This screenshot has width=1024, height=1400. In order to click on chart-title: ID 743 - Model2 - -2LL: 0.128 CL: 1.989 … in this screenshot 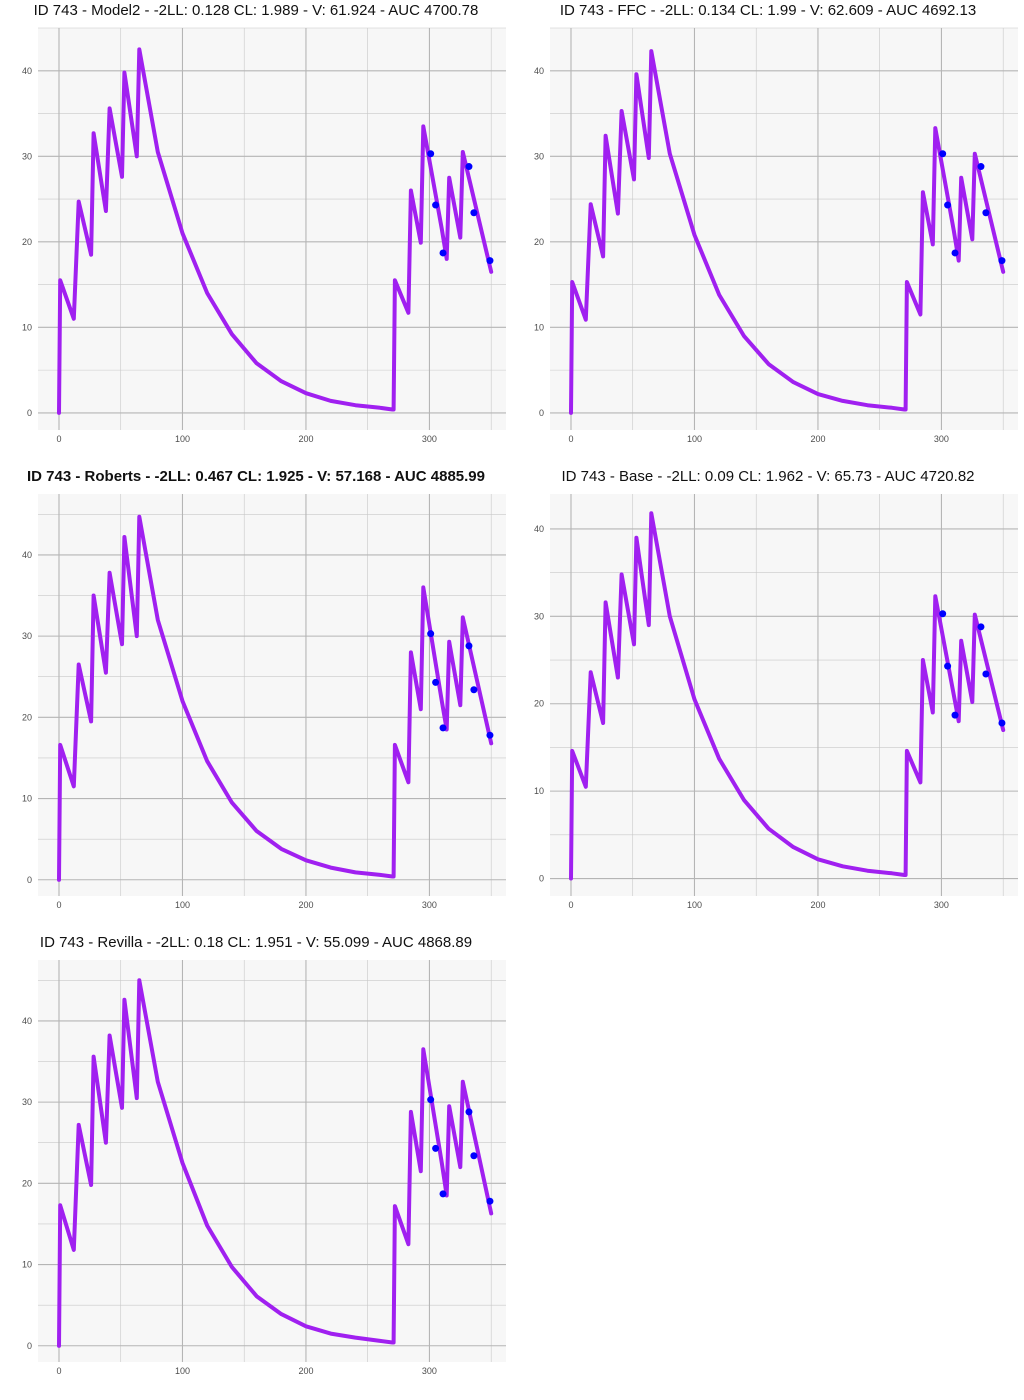, I will do `click(256, 10)`.